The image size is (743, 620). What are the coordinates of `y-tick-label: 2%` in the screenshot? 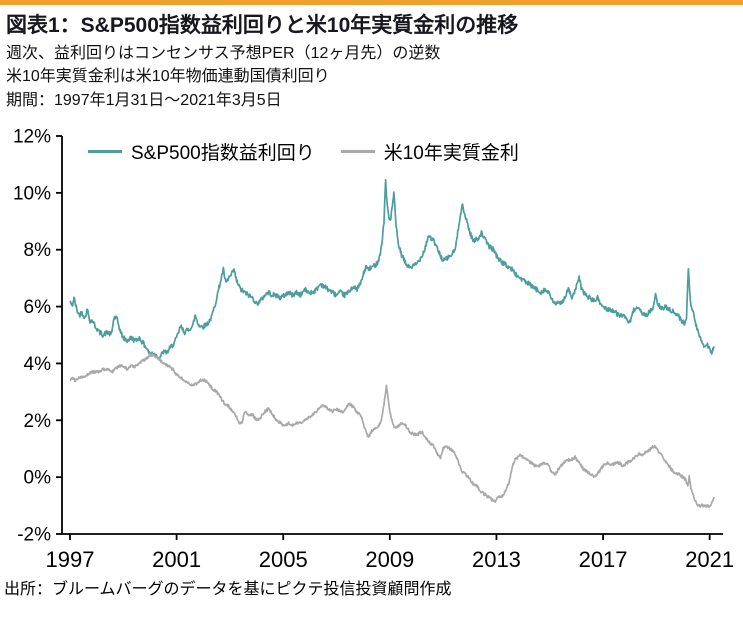 It's located at (38, 421).